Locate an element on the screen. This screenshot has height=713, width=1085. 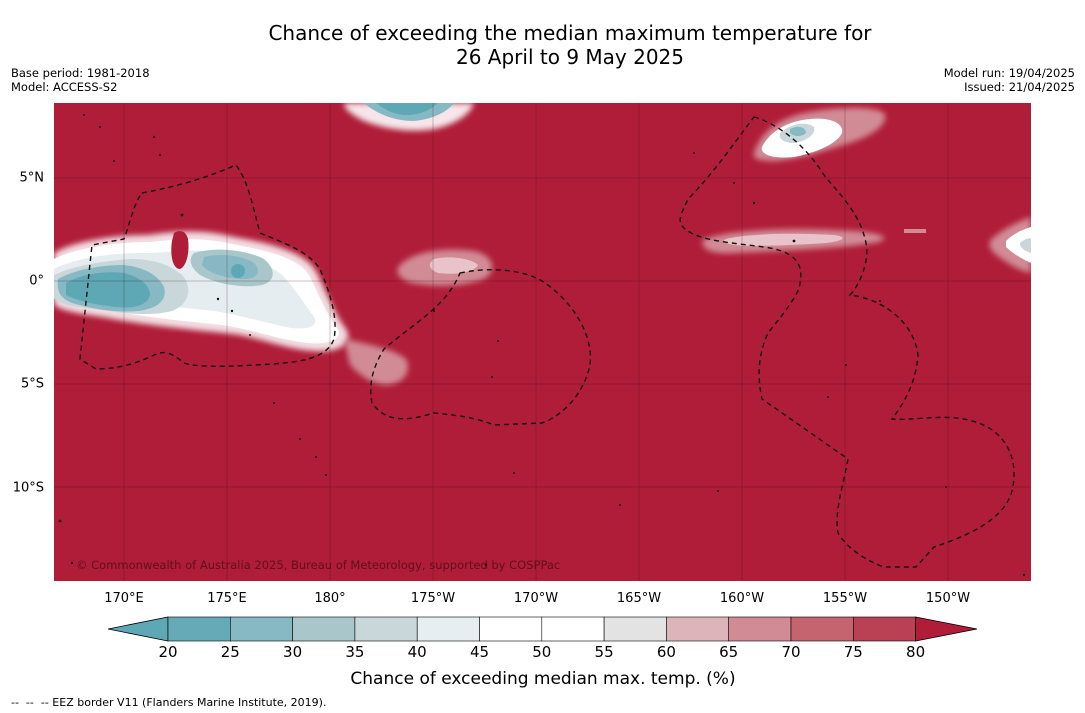
model-name: Model: ACCESS-S2 is located at coordinates (64, 87).